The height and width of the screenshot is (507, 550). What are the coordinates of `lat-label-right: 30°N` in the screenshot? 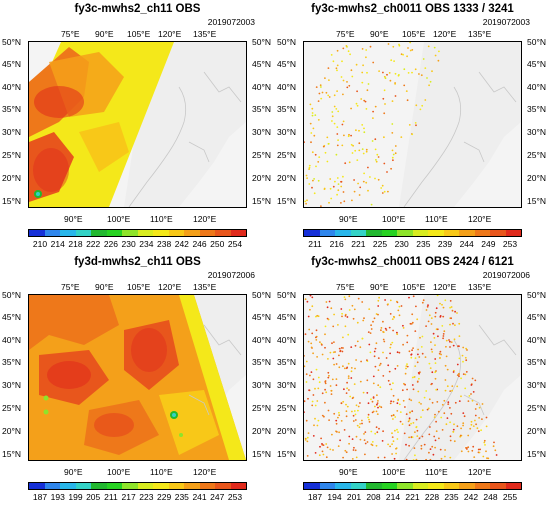 It's located at (536, 385).